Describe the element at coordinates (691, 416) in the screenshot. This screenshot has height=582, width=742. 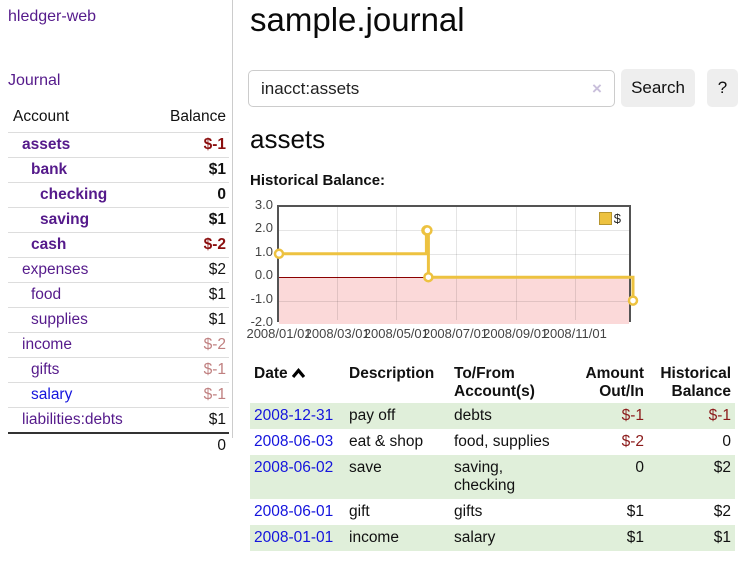
I see `transaction-balance: $-1` at that location.